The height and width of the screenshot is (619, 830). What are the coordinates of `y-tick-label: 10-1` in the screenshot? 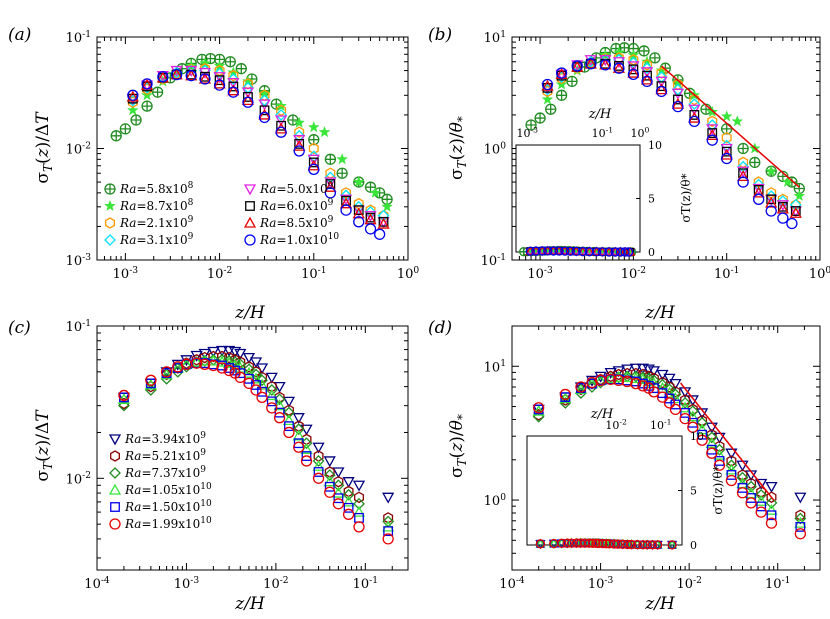 It's located at (78, 327).